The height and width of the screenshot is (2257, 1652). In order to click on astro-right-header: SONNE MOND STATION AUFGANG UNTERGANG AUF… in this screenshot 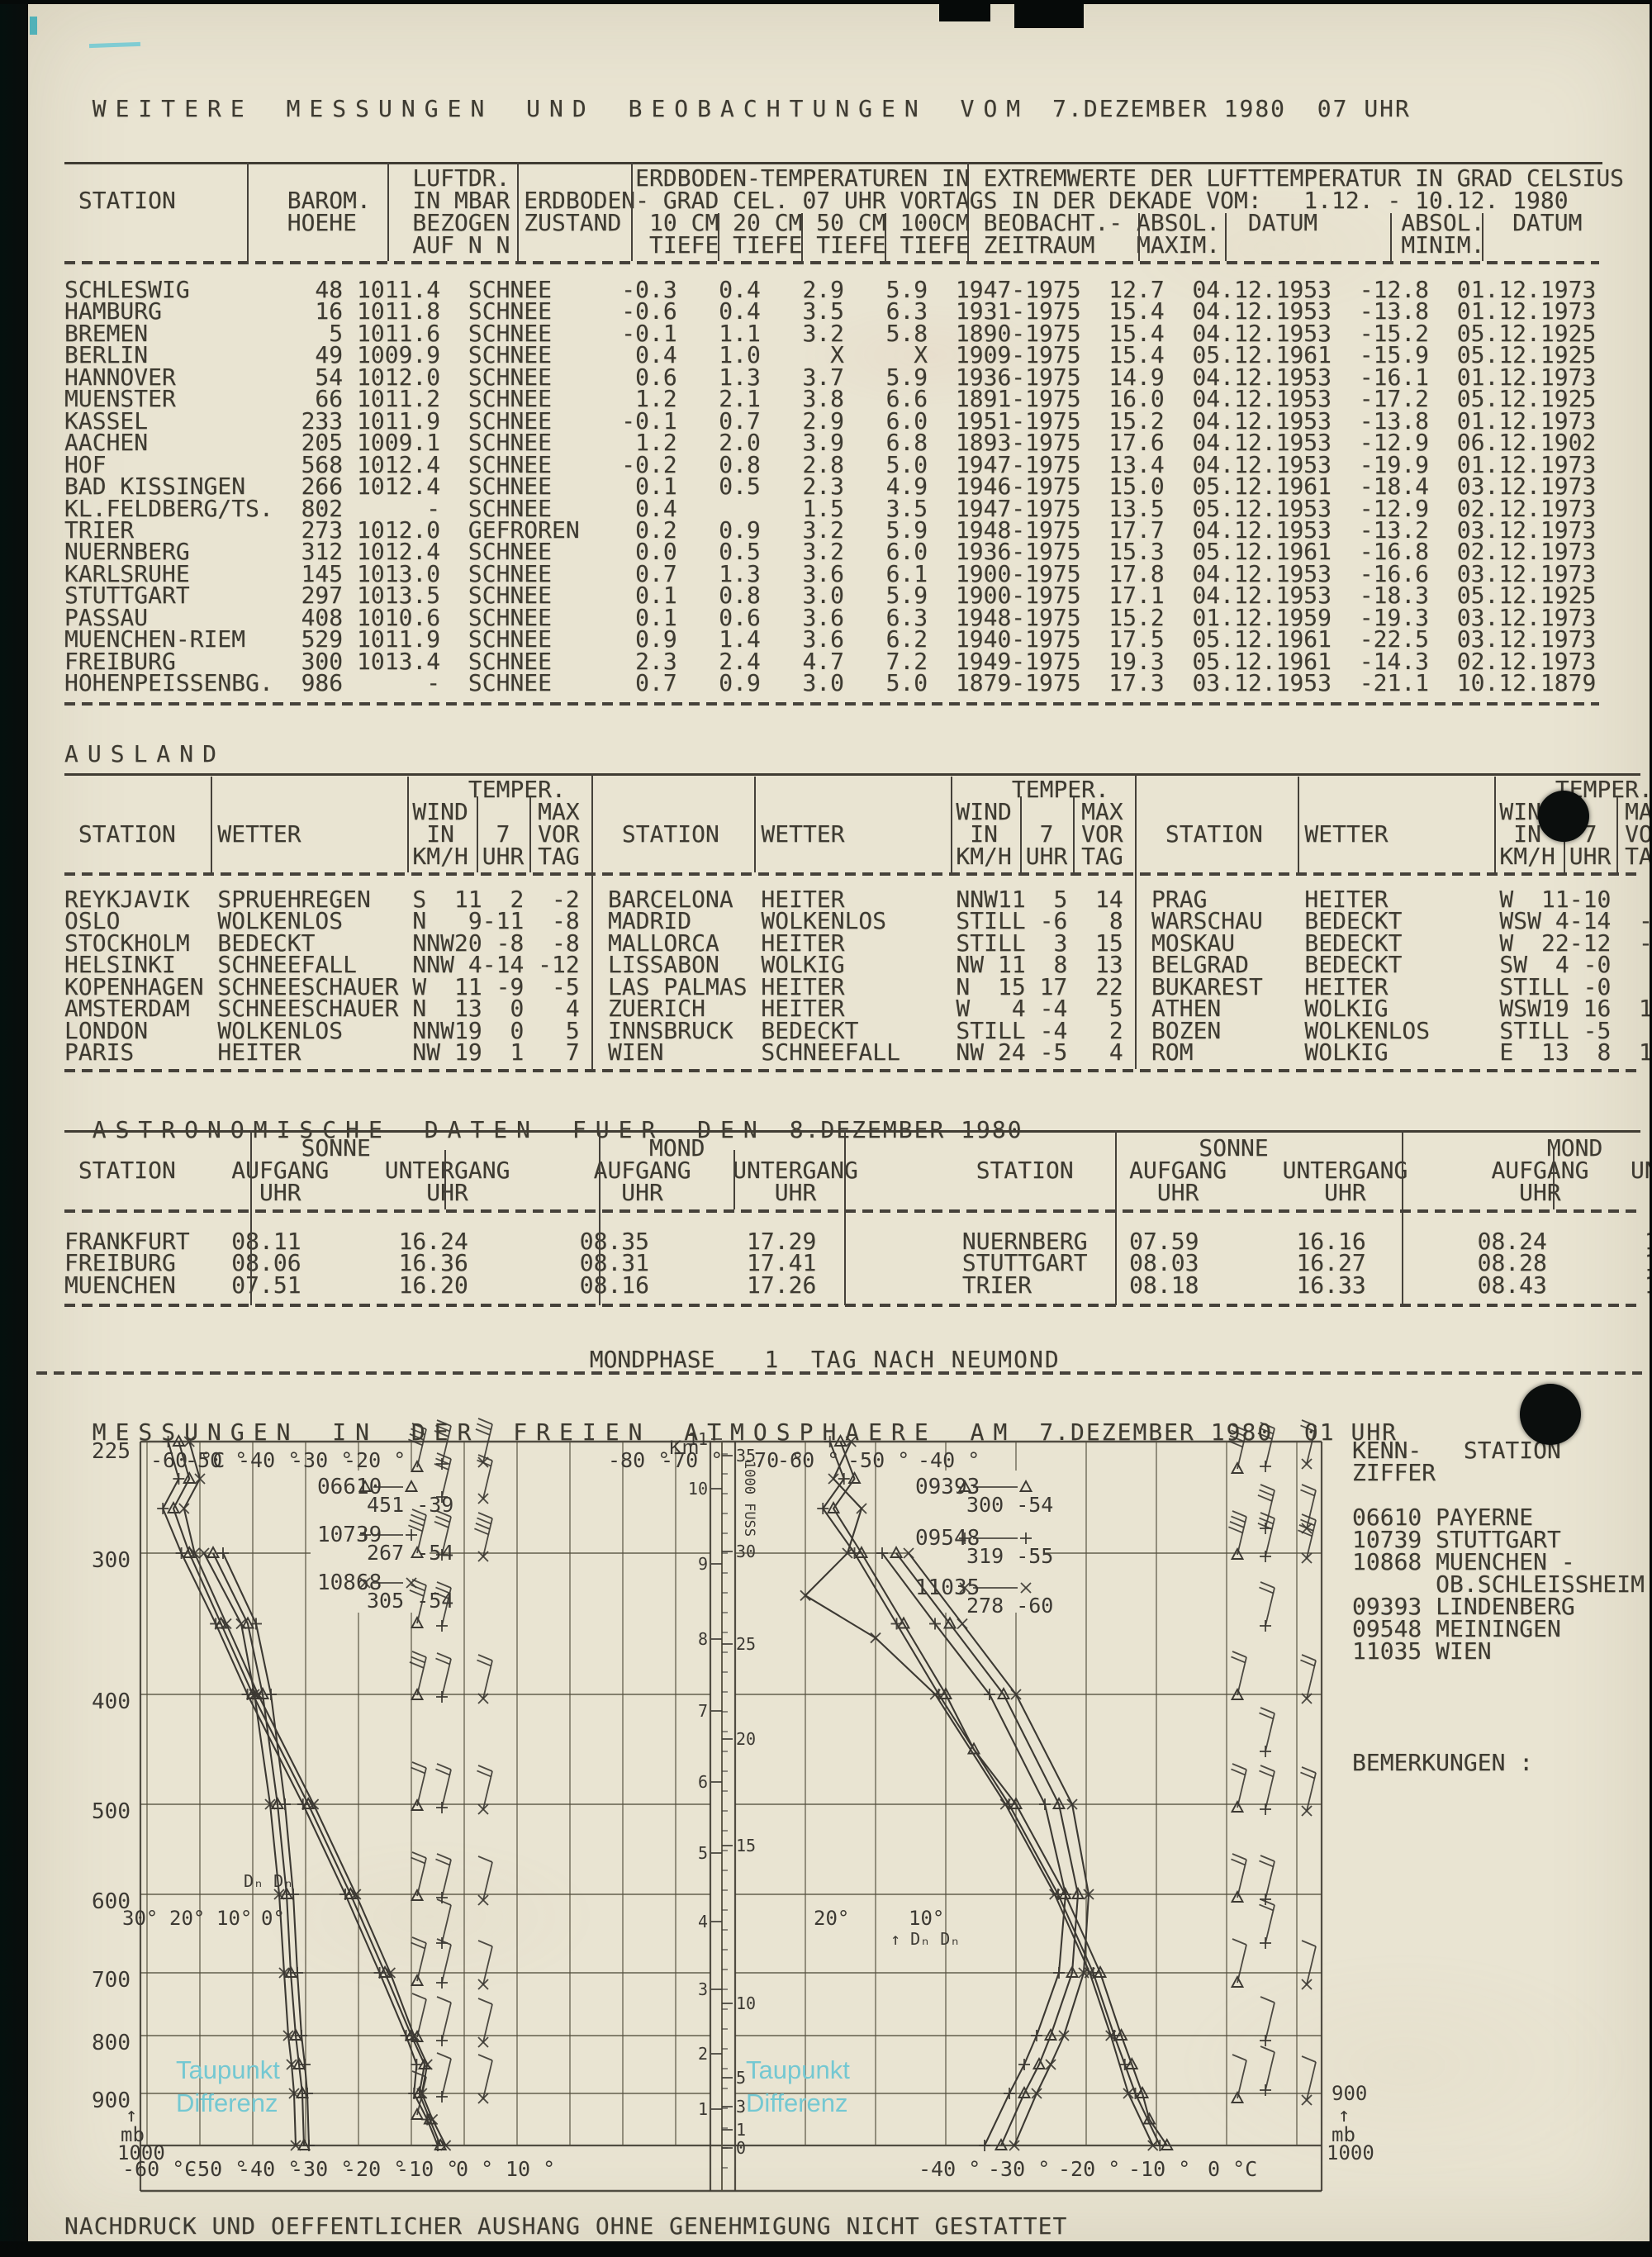, I will do `click(1251, 1171)`.